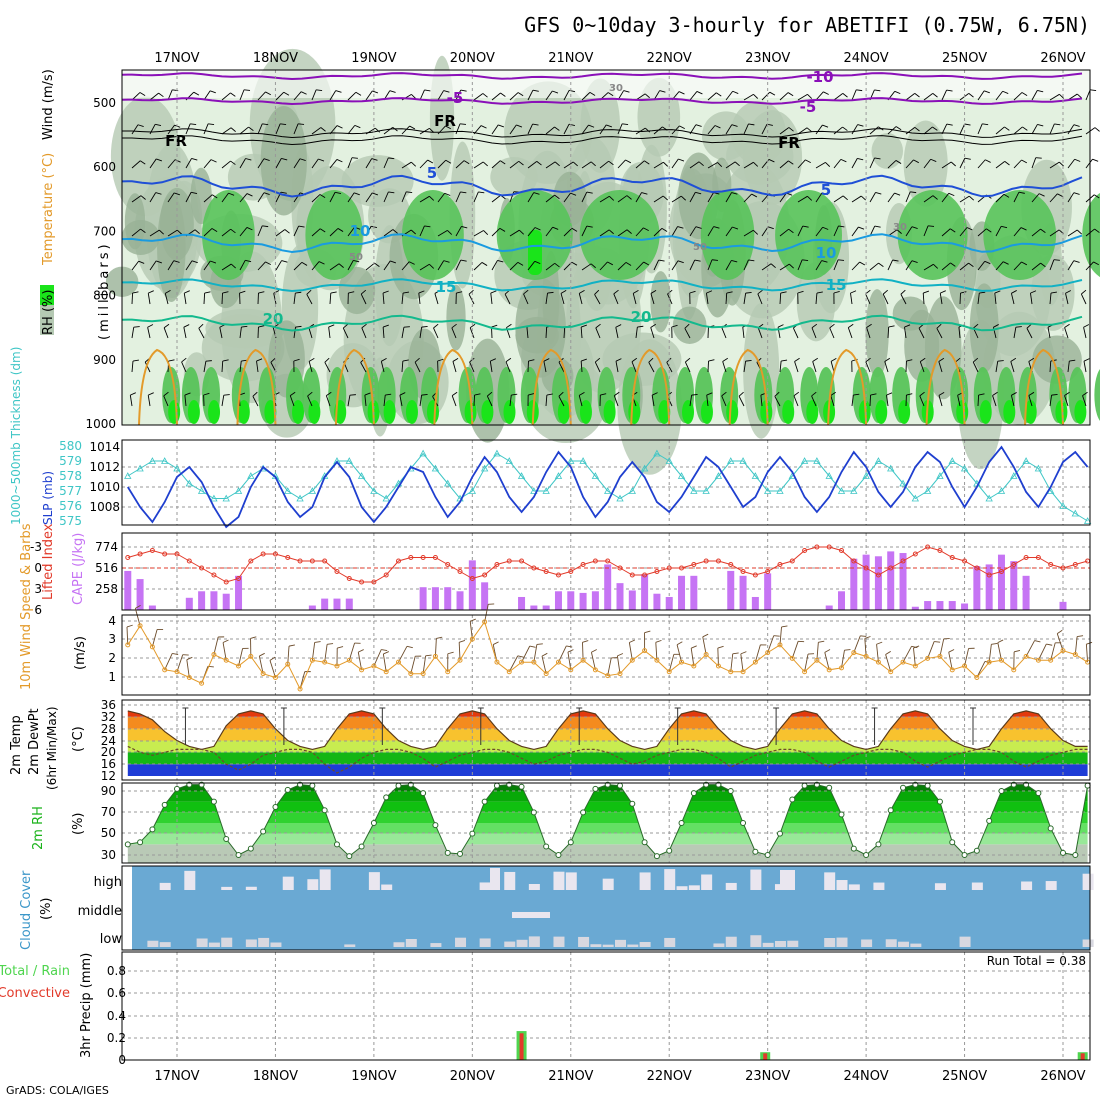  What do you see at coordinates (432, 173) in the screenshot?
I see `contour-label: 5` at bounding box center [432, 173].